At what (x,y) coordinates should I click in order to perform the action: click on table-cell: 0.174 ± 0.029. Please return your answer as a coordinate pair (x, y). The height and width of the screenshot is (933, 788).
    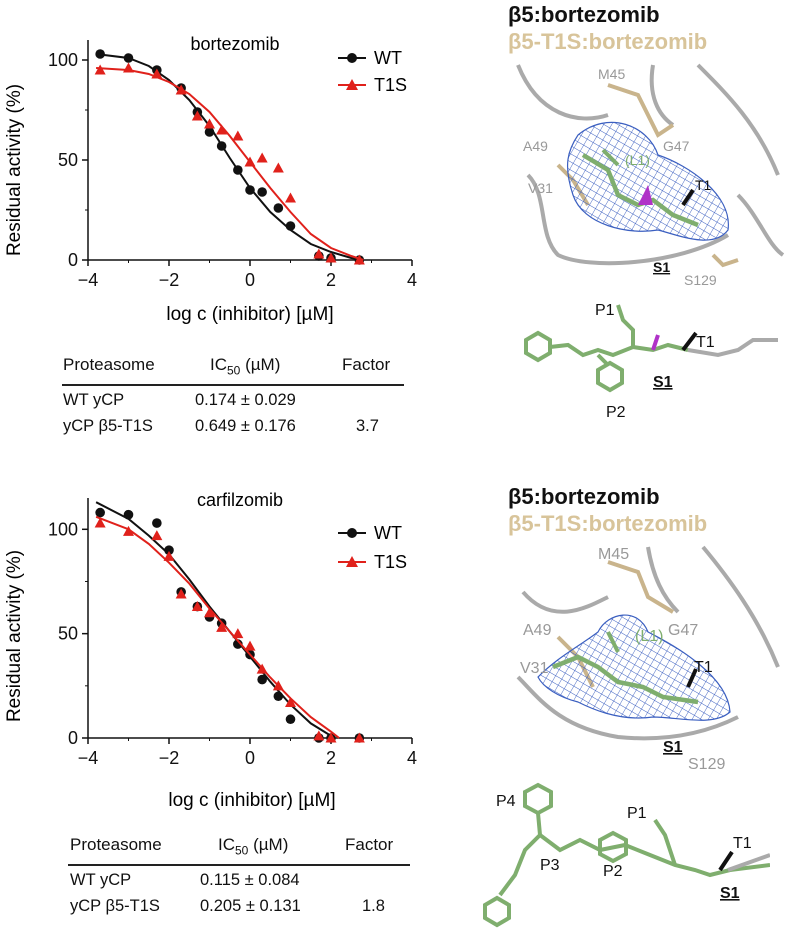
    Looking at the image, I should click on (245, 400).